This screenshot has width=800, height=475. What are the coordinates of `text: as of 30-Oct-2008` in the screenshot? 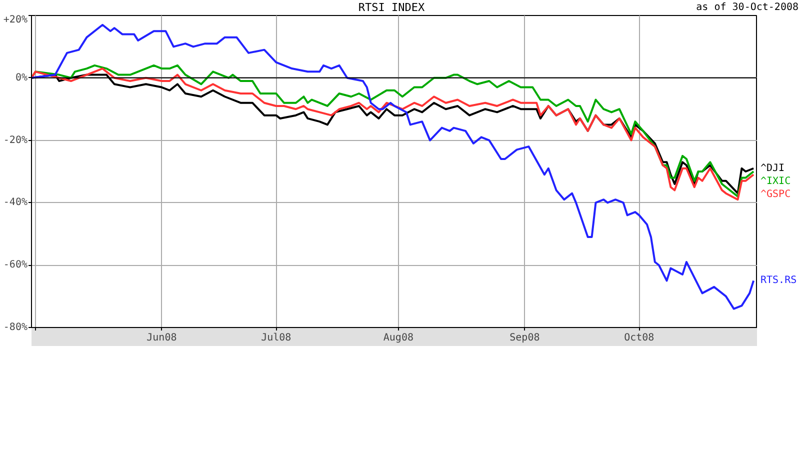 It's located at (747, 7).